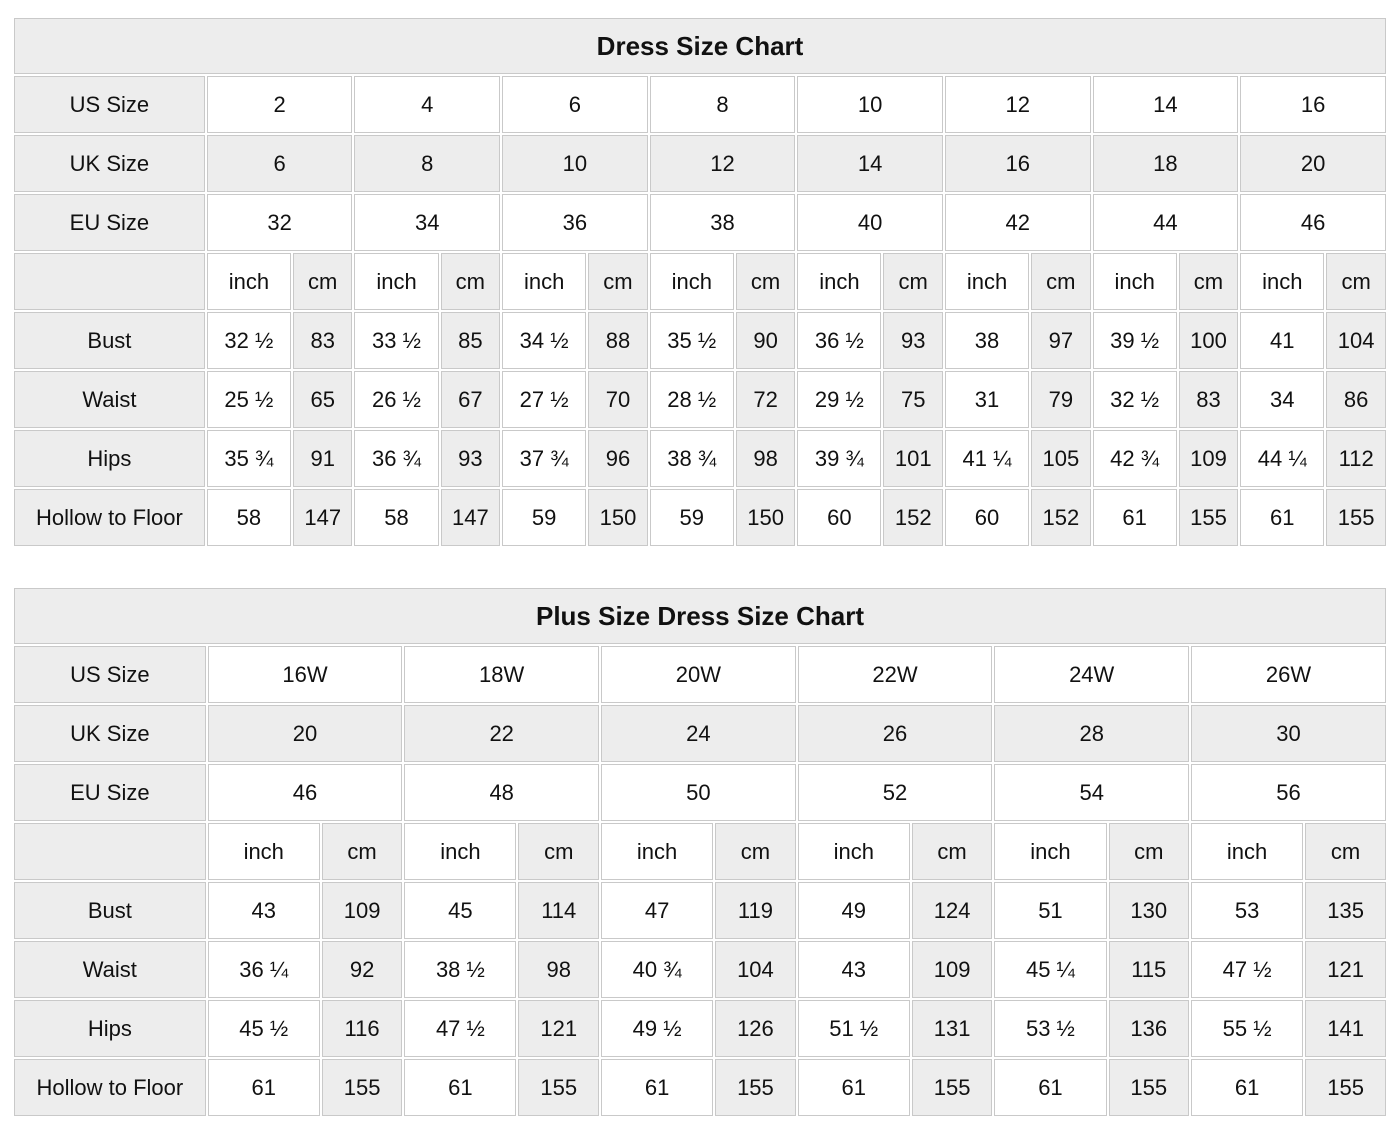 Image resolution: width=1400 pixels, height=1141 pixels. What do you see at coordinates (895, 792) in the screenshot?
I see `size-value-cell: 52` at bounding box center [895, 792].